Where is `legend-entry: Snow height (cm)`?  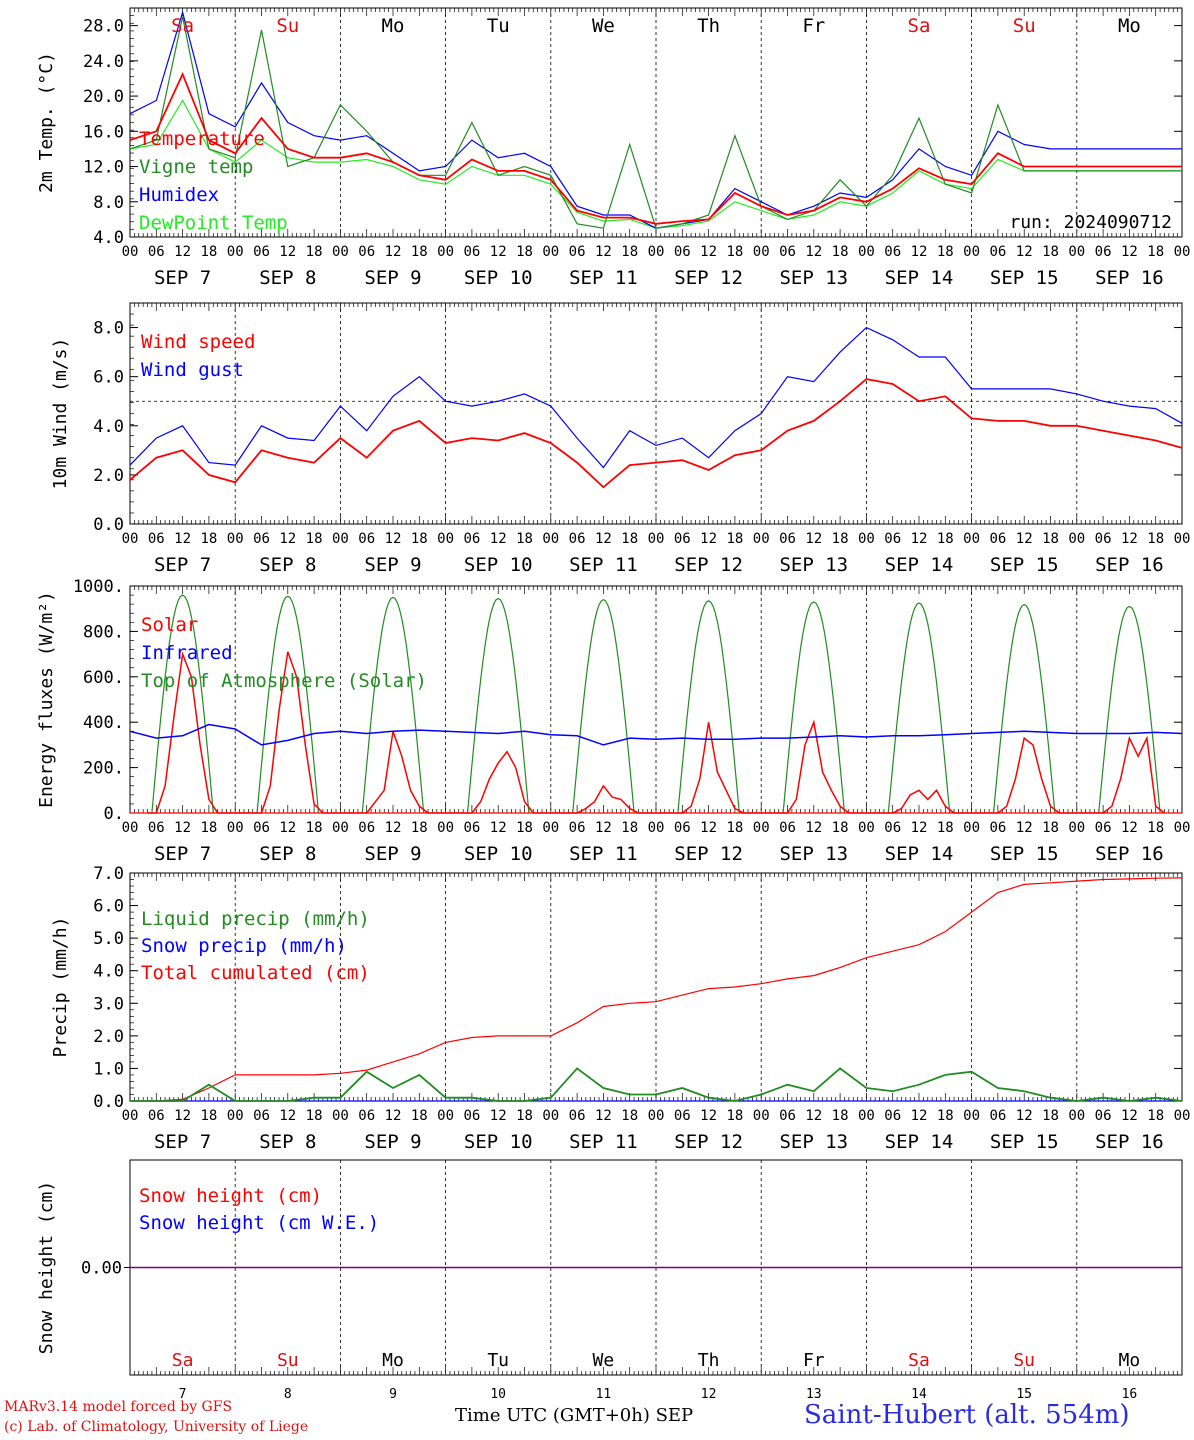 legend-entry: Snow height (cm) is located at coordinates (230, 1196).